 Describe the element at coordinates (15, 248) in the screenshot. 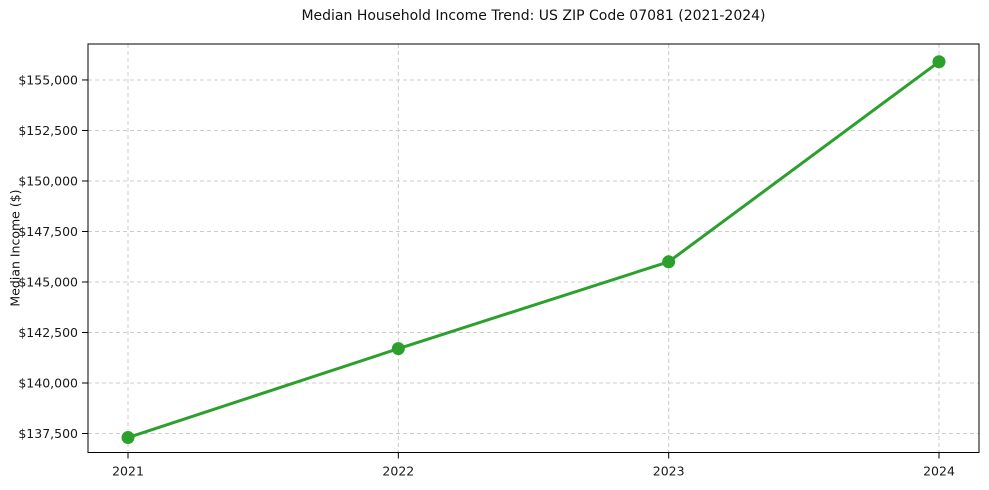

I see `y-axis-label: Median Income ($)` at that location.